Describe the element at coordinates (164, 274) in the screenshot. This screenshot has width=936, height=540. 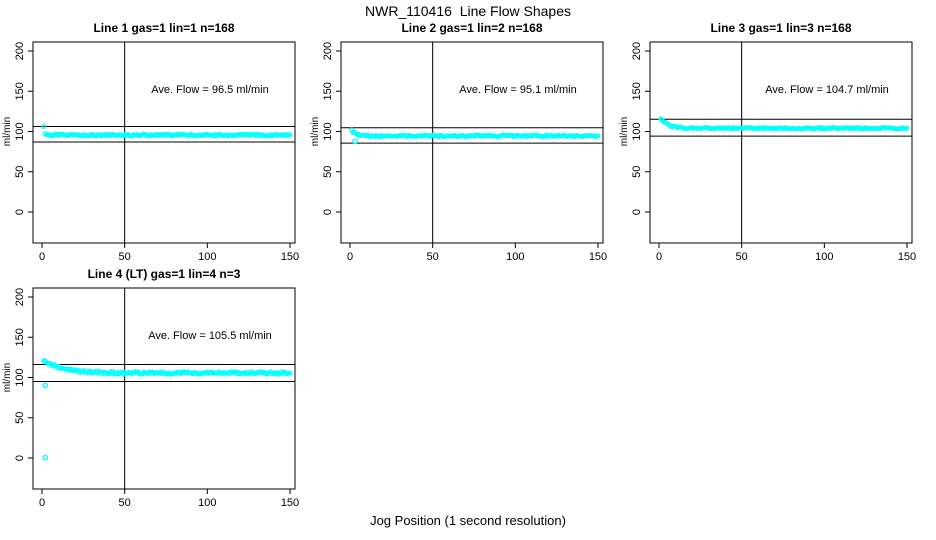
I see `subplot-title: Line 4 (LT) gas=1 lin=4 n=3` at that location.